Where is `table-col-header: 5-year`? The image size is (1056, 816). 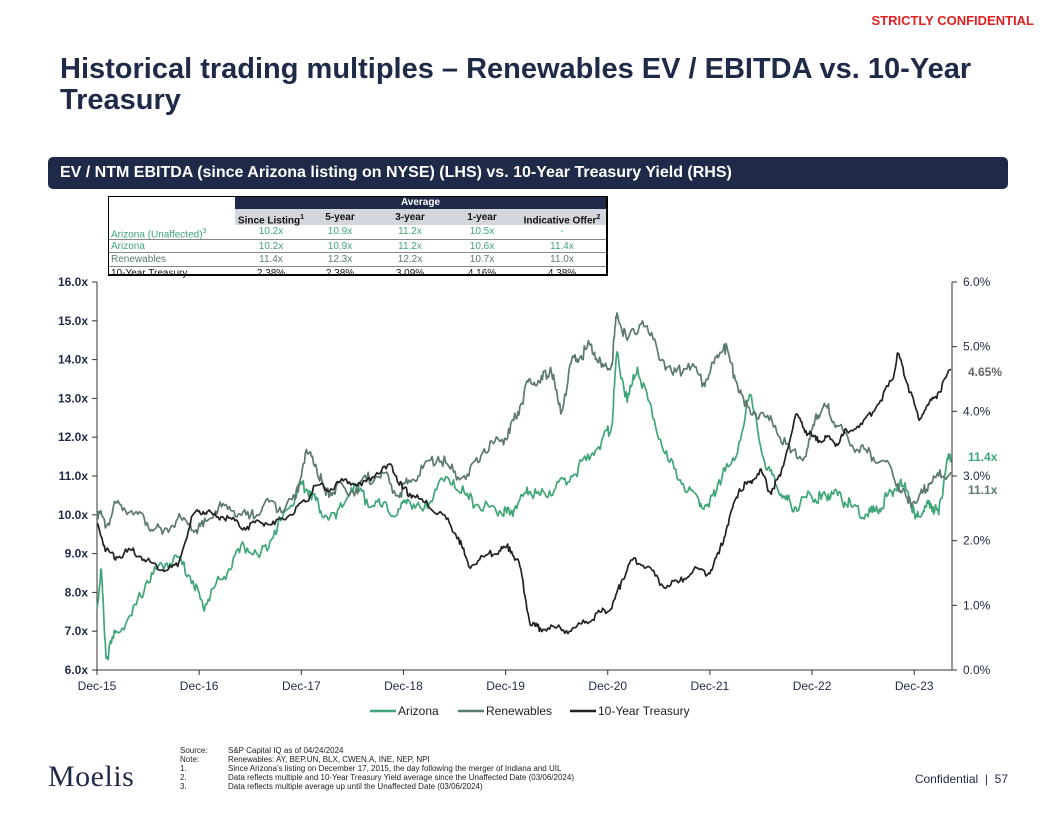 table-col-header: 5-year is located at coordinates (340, 217).